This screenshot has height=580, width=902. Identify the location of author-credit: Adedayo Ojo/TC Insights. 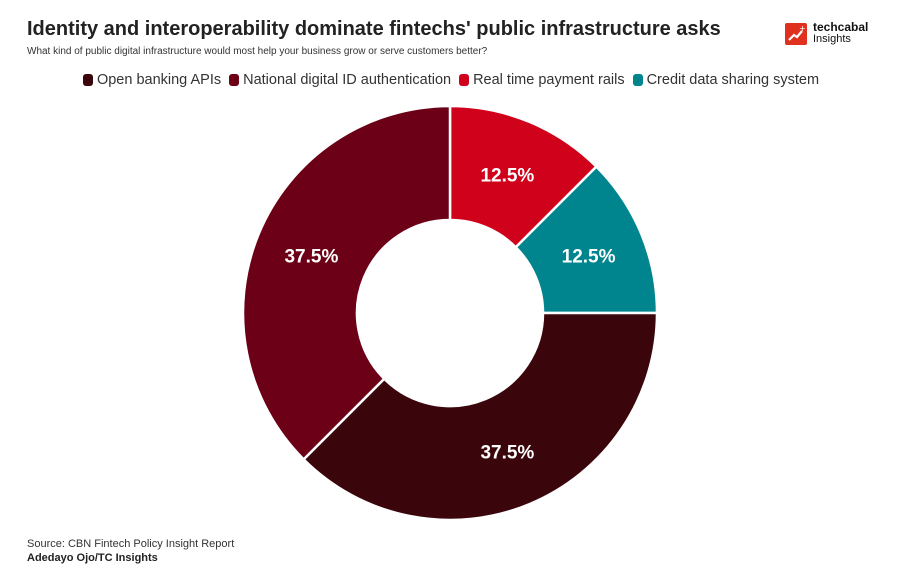
(92, 558).